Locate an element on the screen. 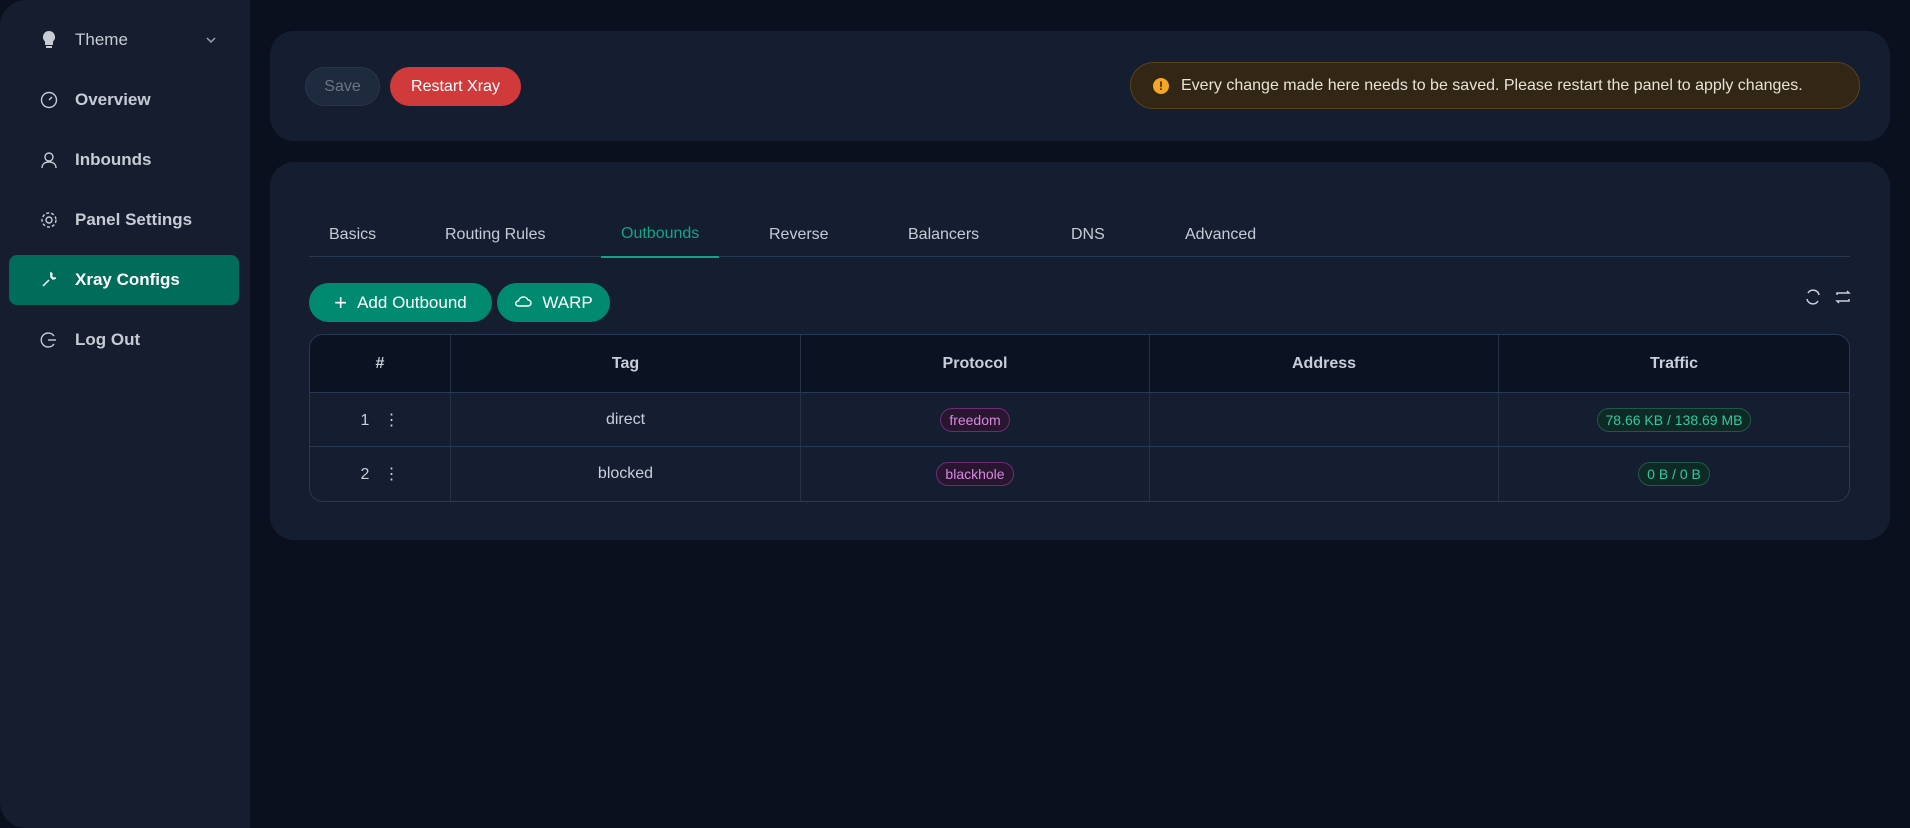  tag-cell: blocked is located at coordinates (626, 474).